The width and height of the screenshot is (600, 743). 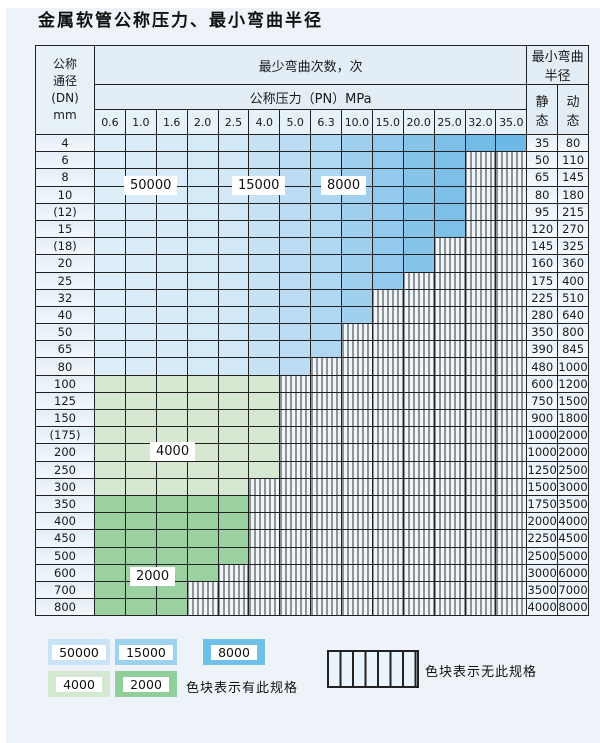 I want to click on scan-left-margin, so click(x=3, y=371).